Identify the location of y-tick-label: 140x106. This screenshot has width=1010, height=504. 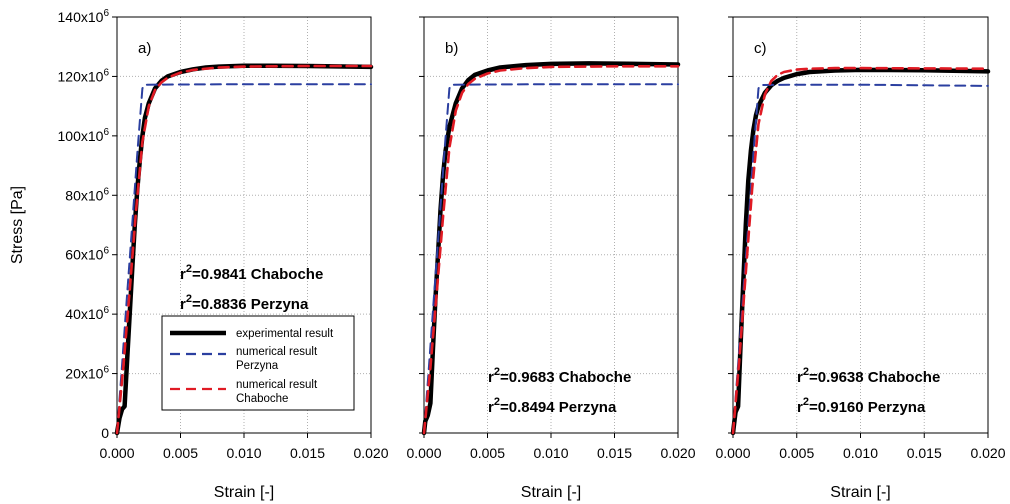
(84, 16).